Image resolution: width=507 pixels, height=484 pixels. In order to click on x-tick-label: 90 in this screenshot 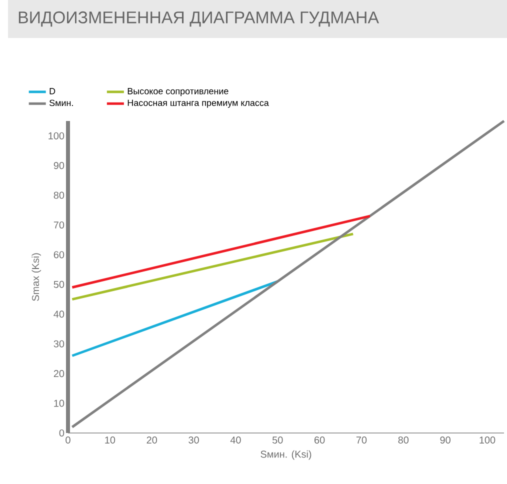, I will do `click(445, 440)`.